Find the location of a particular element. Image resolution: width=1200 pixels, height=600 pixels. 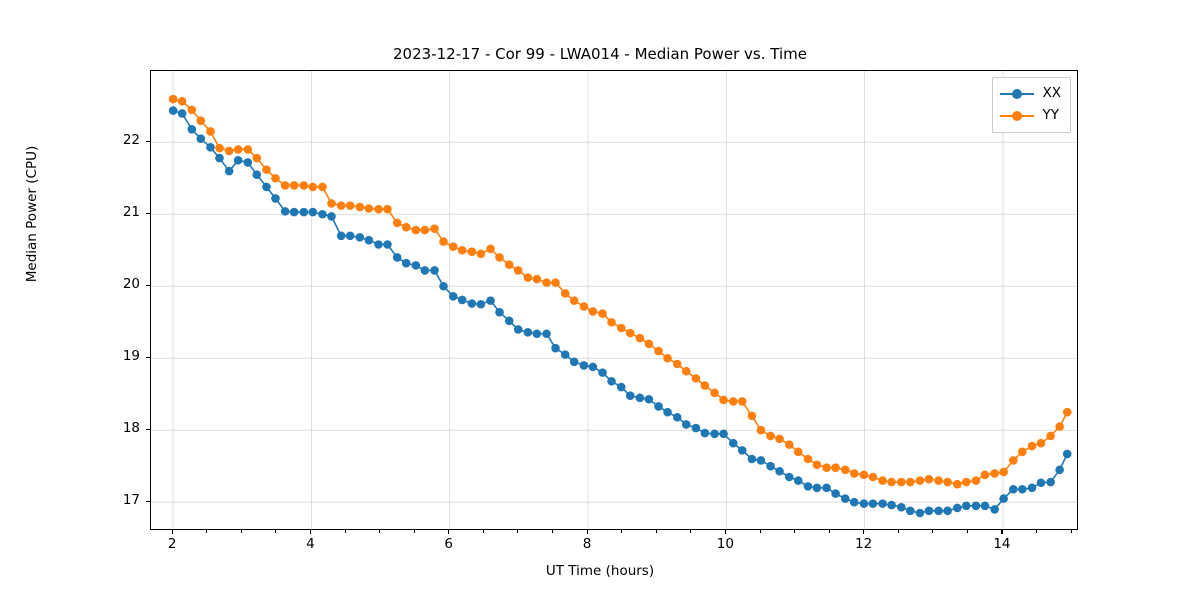

y-tick-label: 20 is located at coordinates (131, 284).